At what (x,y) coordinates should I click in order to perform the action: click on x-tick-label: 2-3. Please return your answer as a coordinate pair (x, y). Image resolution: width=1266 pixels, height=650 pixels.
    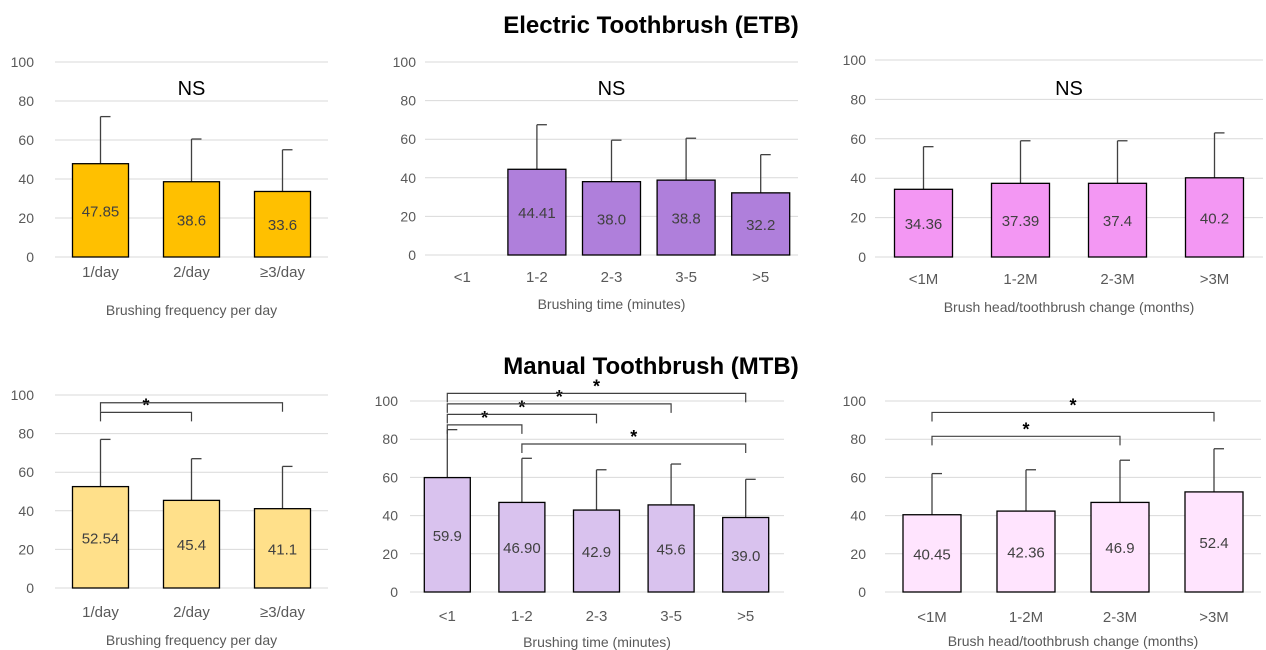
    Looking at the image, I should click on (612, 277).